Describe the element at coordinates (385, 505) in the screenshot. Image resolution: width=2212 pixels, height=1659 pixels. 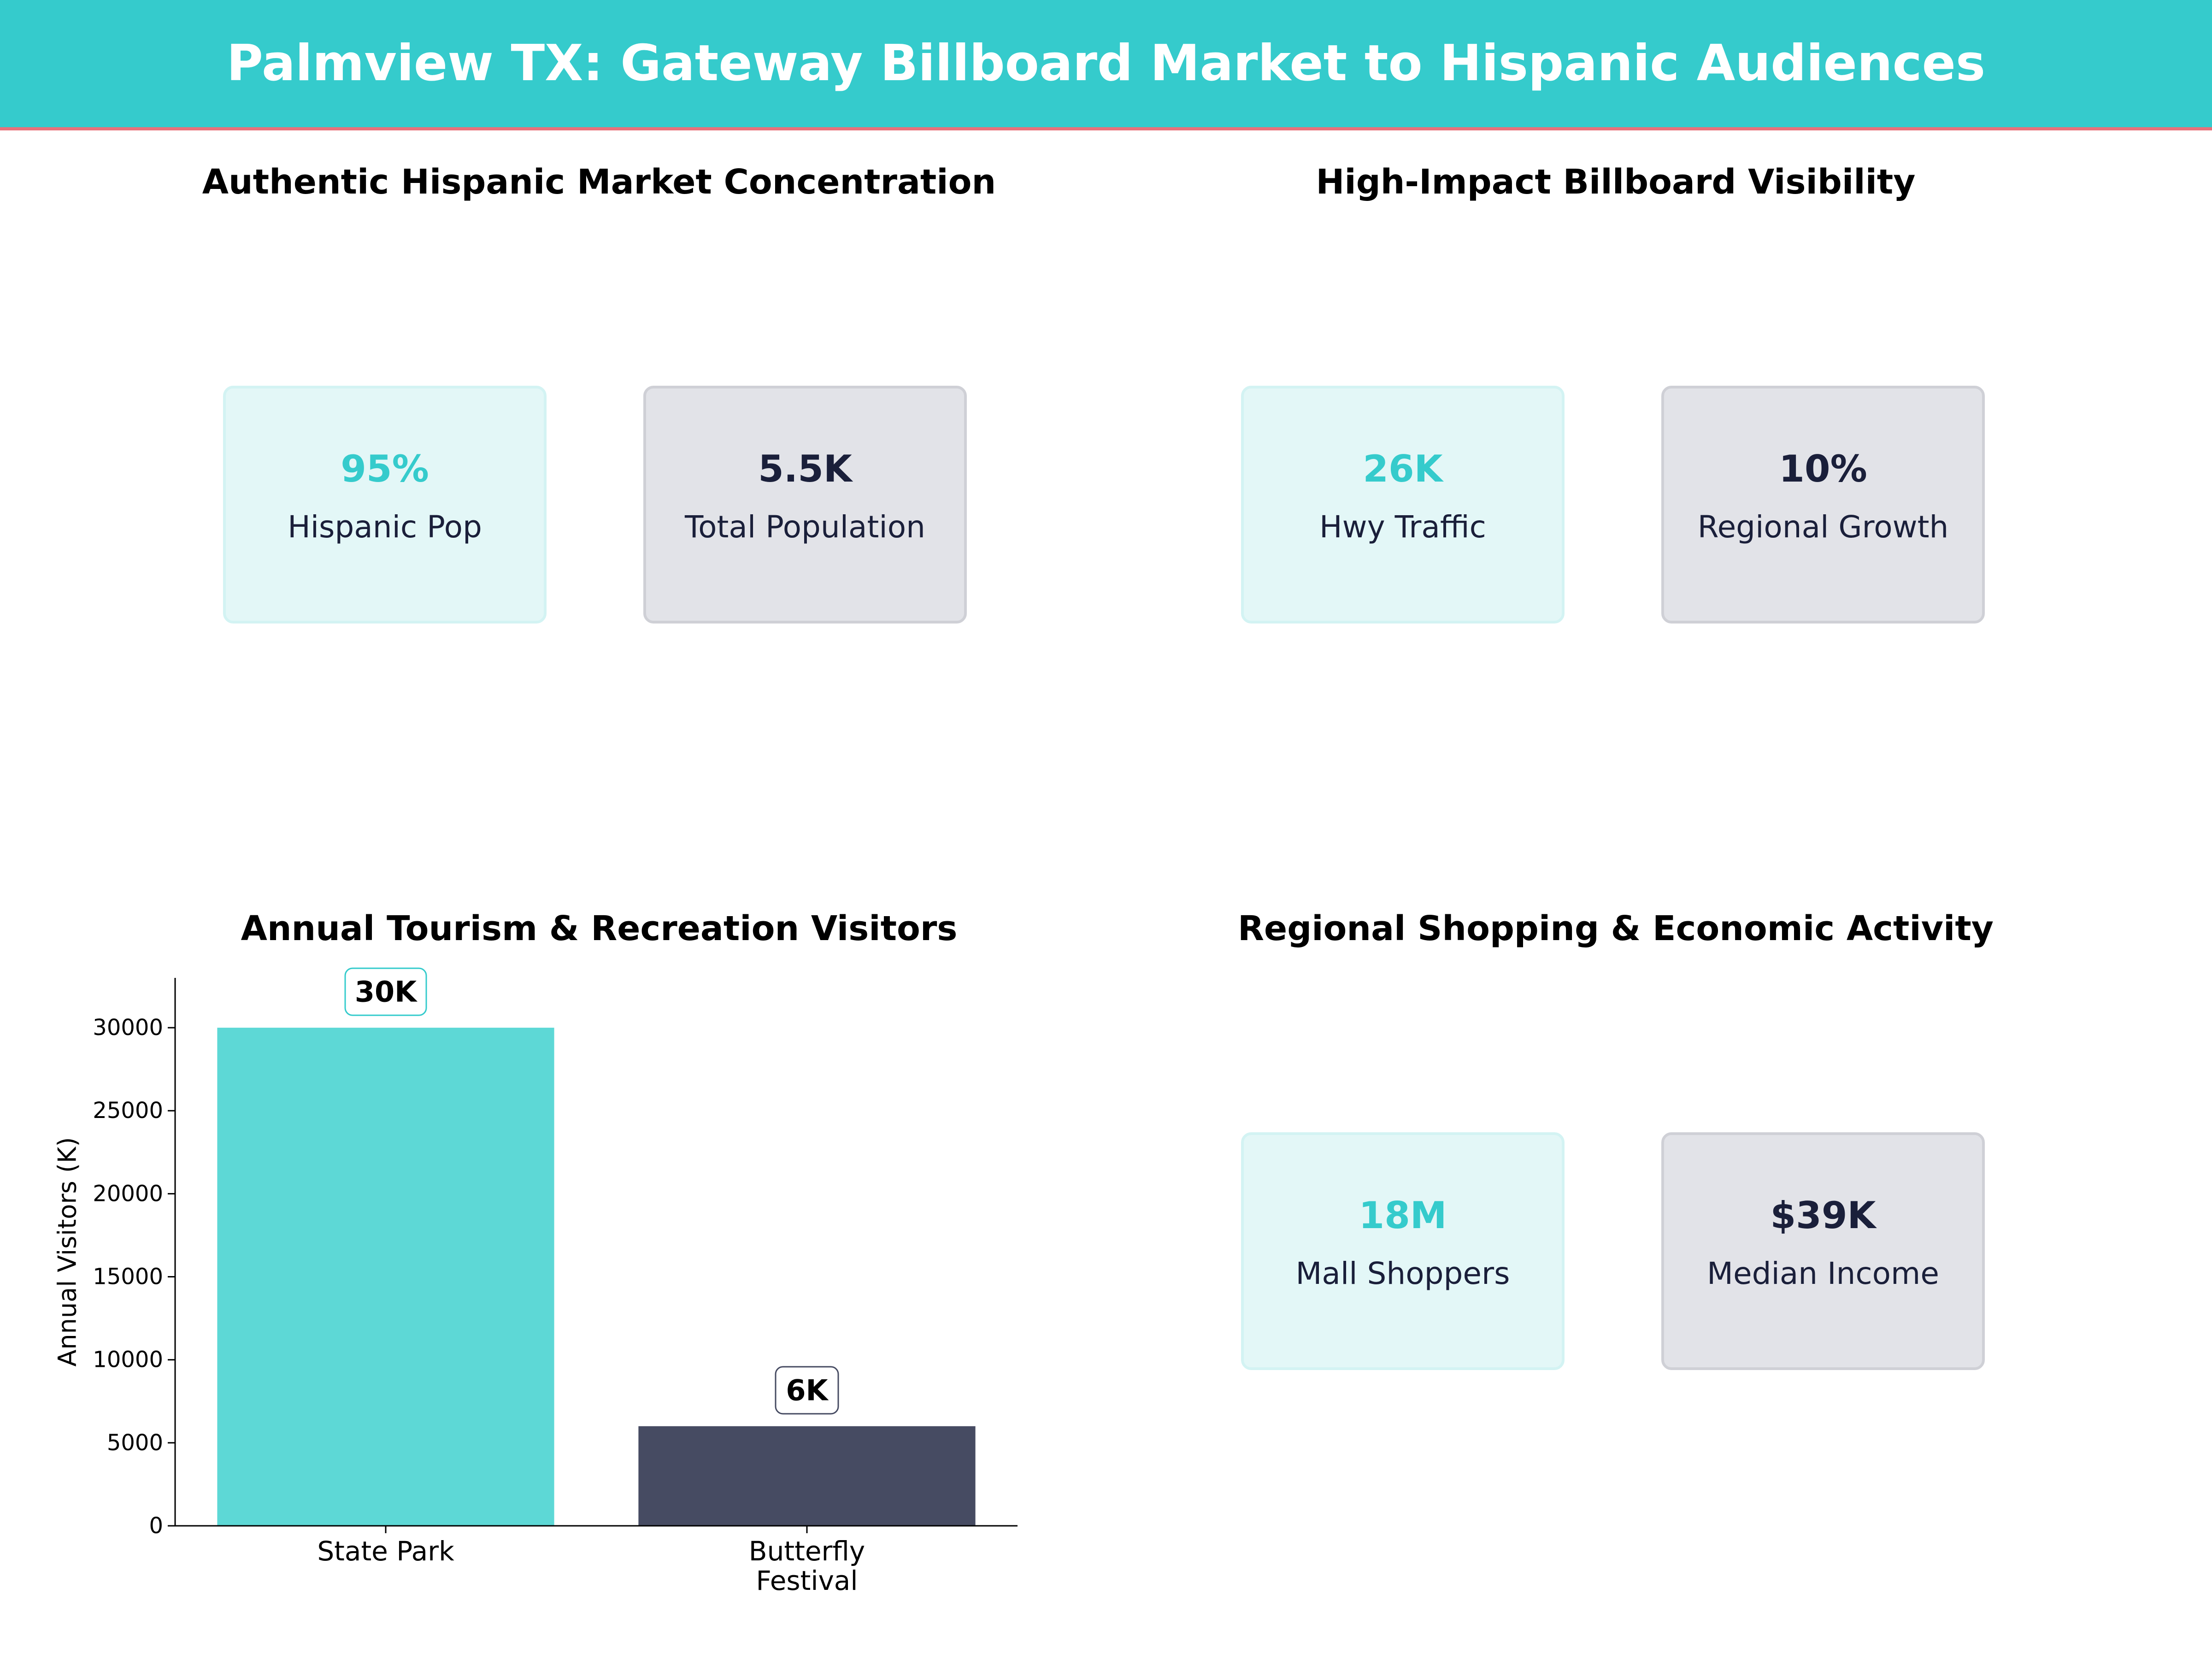
I see `hispanic-pop-card: 95% Hispanic Pop` at that location.